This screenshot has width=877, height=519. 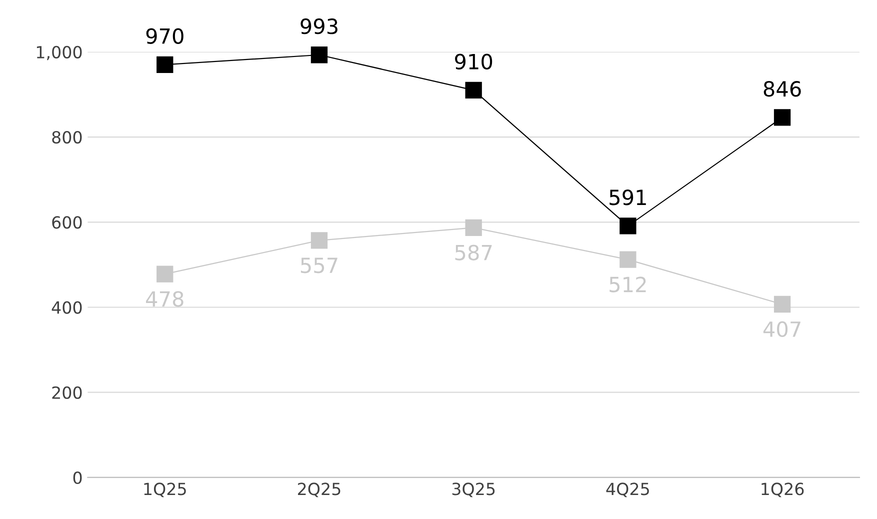 I want to click on x-tick-label: 4Q25, so click(x=627, y=490).